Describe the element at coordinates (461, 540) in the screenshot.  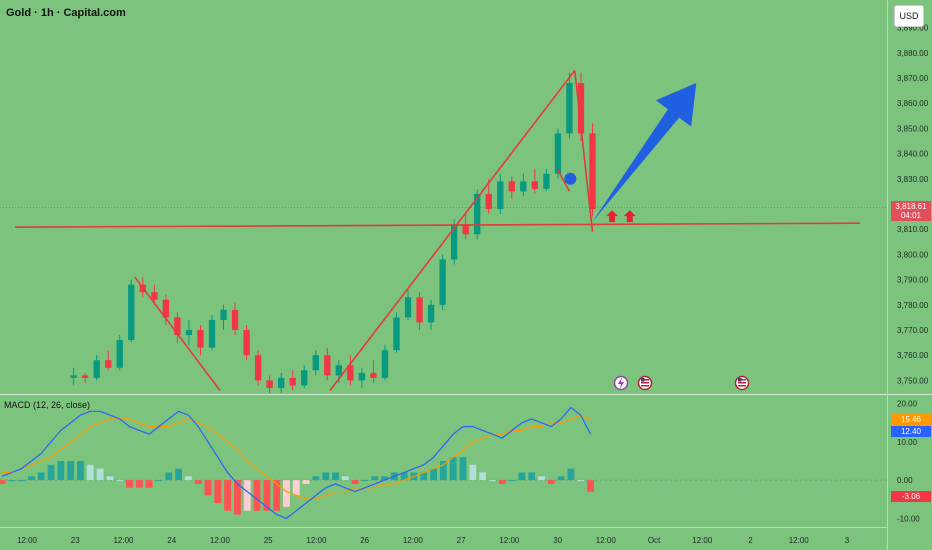
I see `time-tick-label: 27` at that location.